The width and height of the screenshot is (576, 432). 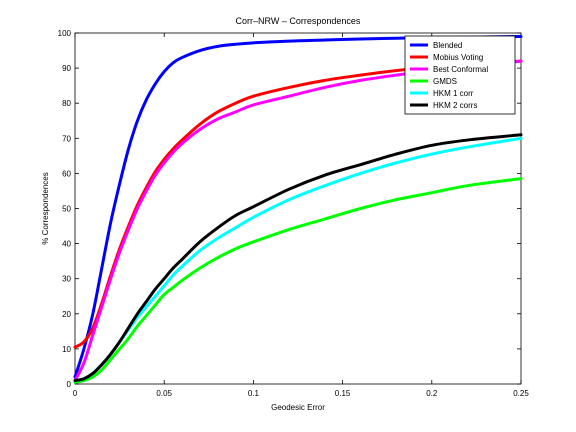 What do you see at coordinates (298, 21) in the screenshot?
I see `chart-title: Corr–NRW – Correspondences` at bounding box center [298, 21].